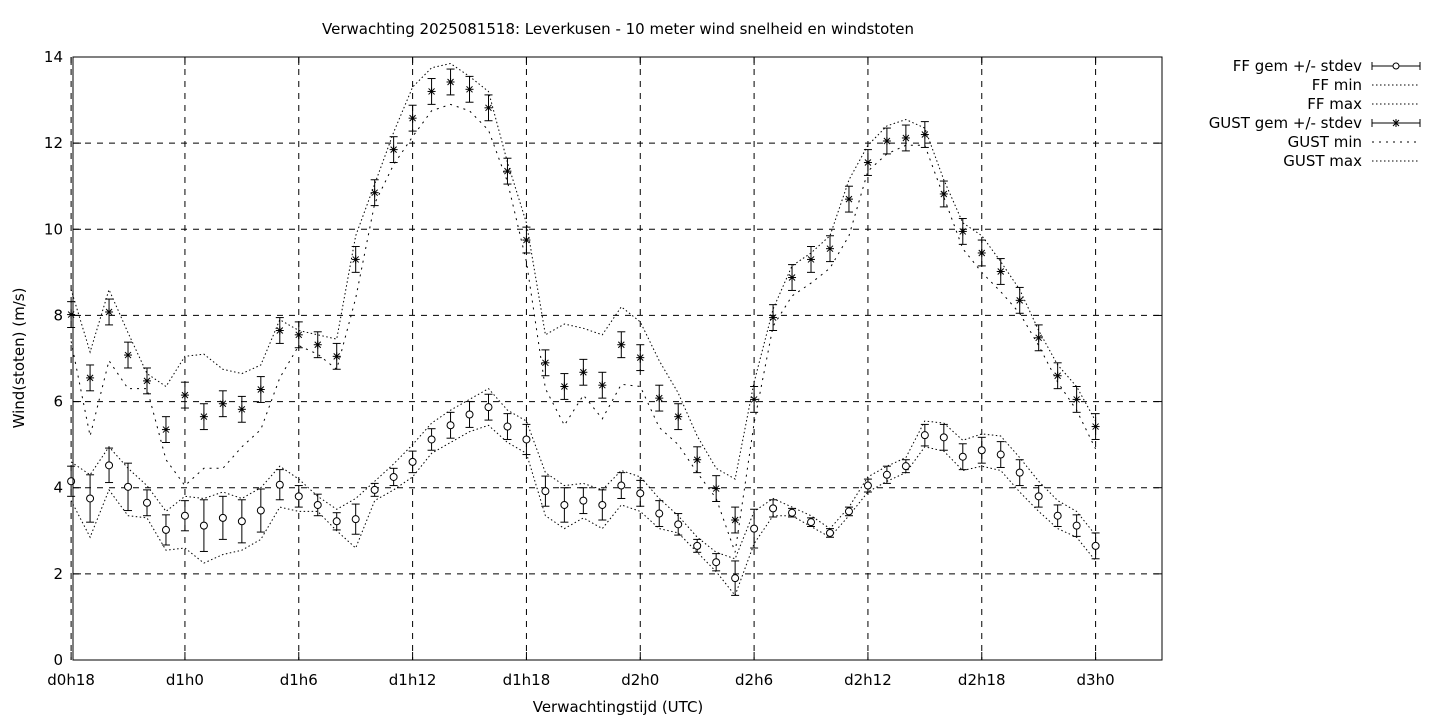 This screenshot has height=720, width=1440. I want to click on legend-label: GUST max, so click(1322, 161).